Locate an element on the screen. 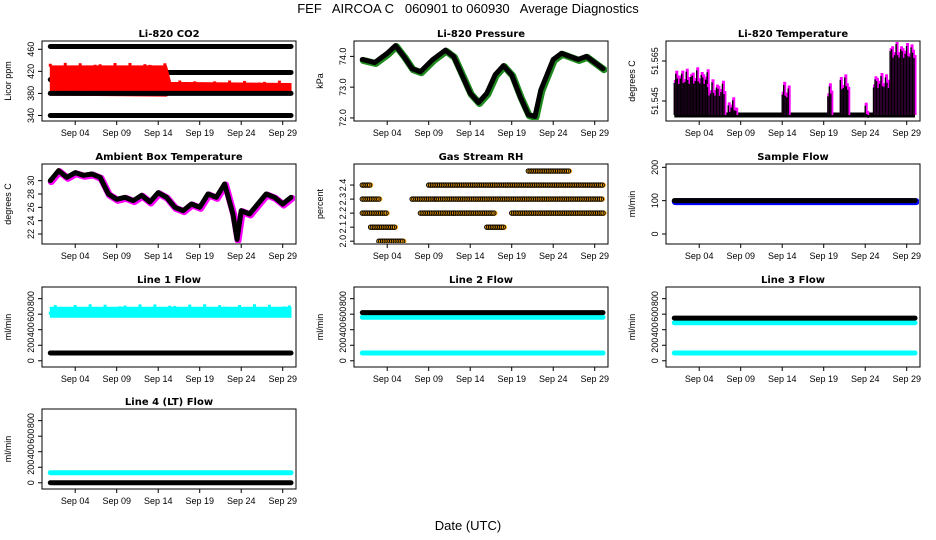  panel-title: Line 1 Flow is located at coordinates (169, 280).